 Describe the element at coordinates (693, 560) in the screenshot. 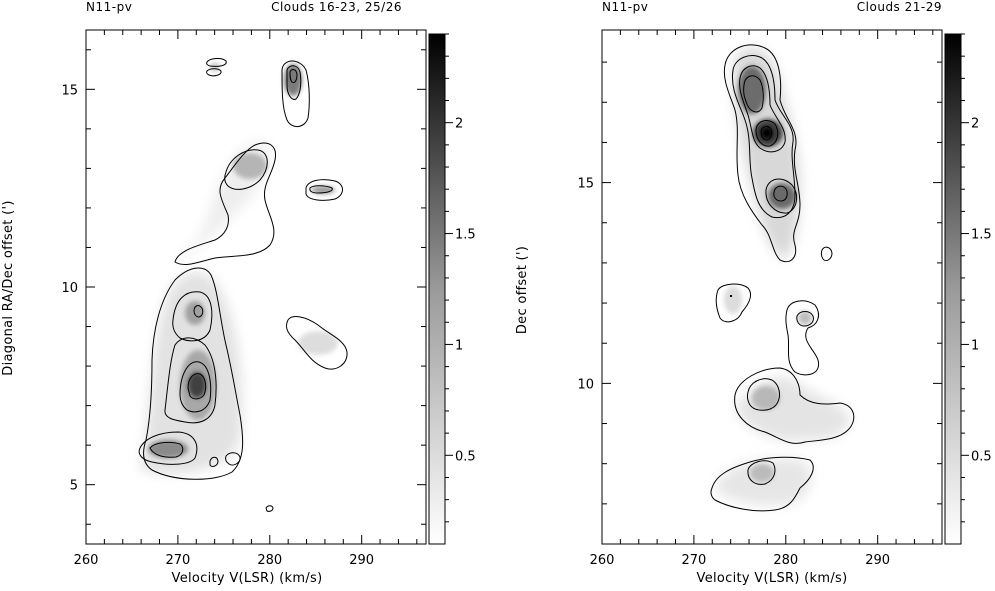

I see `right-x-tick-label: 270` at that location.